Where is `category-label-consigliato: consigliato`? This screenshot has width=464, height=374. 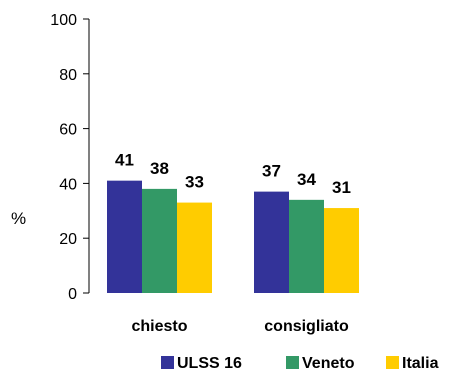
category-label-consigliato: consigliato is located at coordinates (306, 326).